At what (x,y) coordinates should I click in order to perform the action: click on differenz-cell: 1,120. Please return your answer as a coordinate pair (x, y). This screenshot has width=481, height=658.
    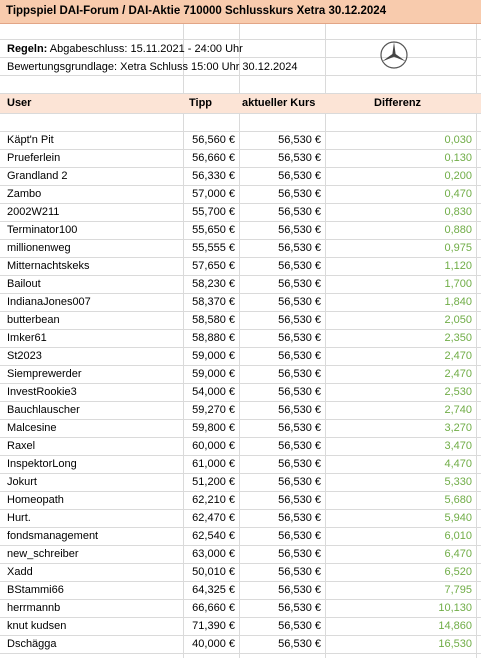
    Looking at the image, I should click on (458, 266).